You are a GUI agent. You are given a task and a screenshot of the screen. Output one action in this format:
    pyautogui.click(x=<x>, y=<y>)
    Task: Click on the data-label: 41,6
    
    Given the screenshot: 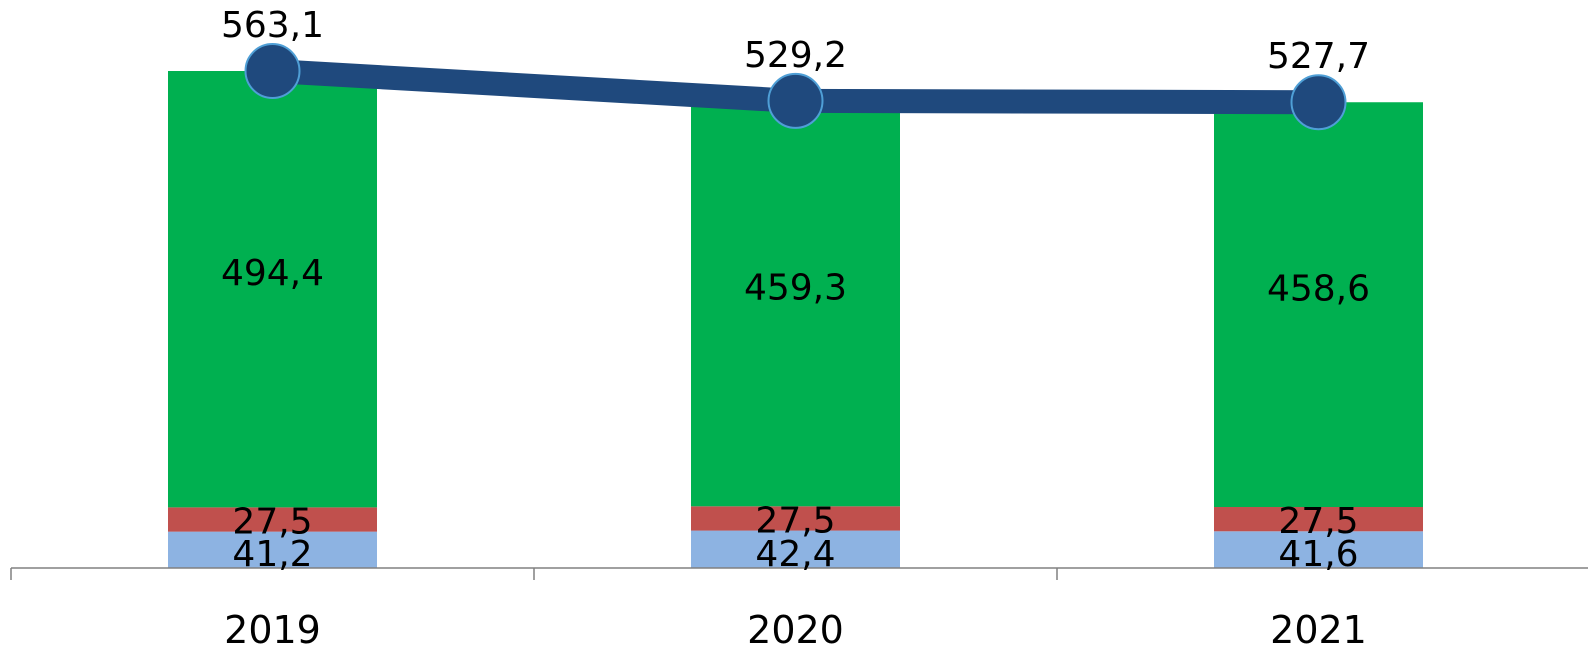 What is the action you would take?
    pyautogui.click(x=1318, y=554)
    